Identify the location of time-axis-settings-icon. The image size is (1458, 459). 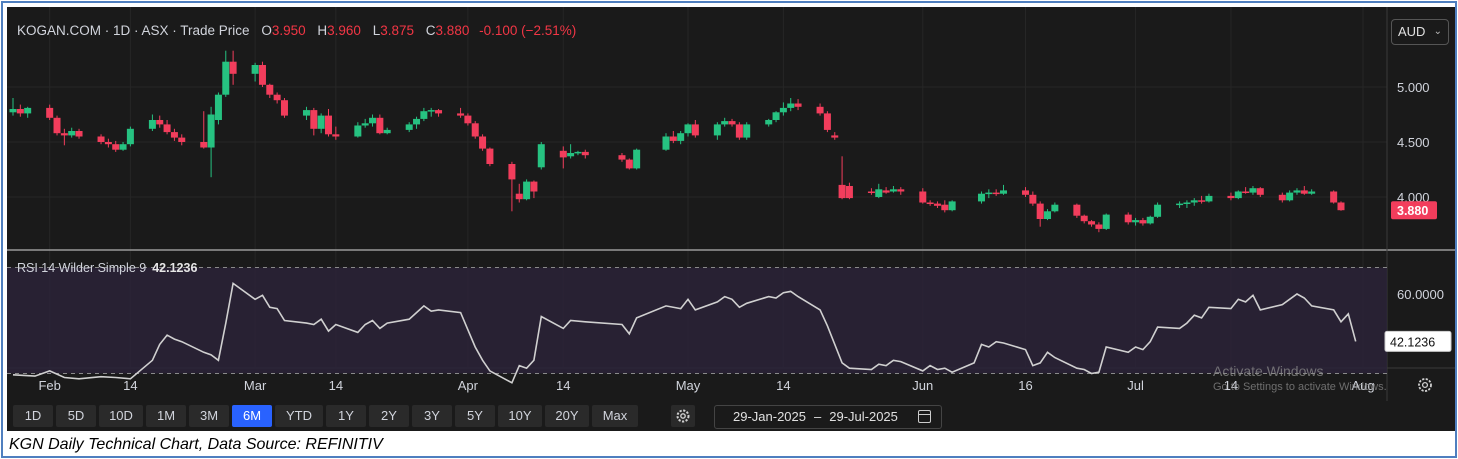
(1425, 385).